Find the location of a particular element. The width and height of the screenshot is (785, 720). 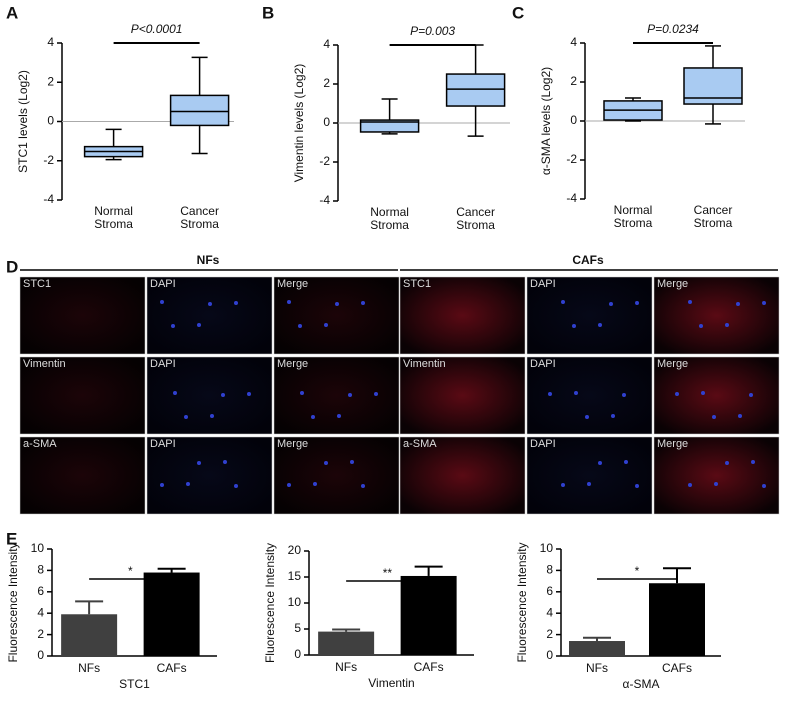

cell-label: STC1 is located at coordinates (417, 284).